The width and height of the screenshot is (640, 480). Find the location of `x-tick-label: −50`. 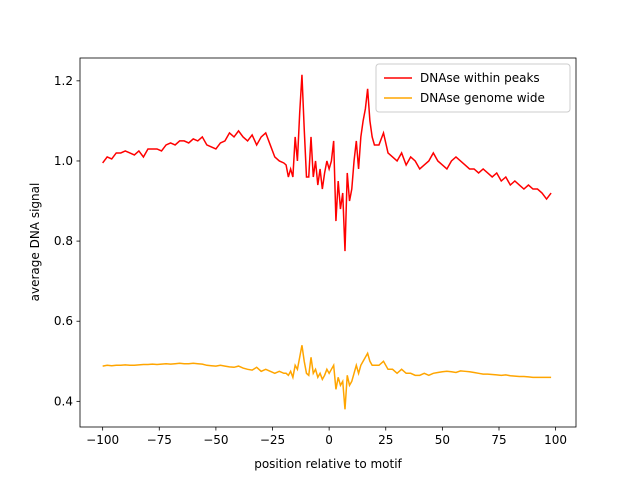

x-tick-label: −50 is located at coordinates (215, 440).